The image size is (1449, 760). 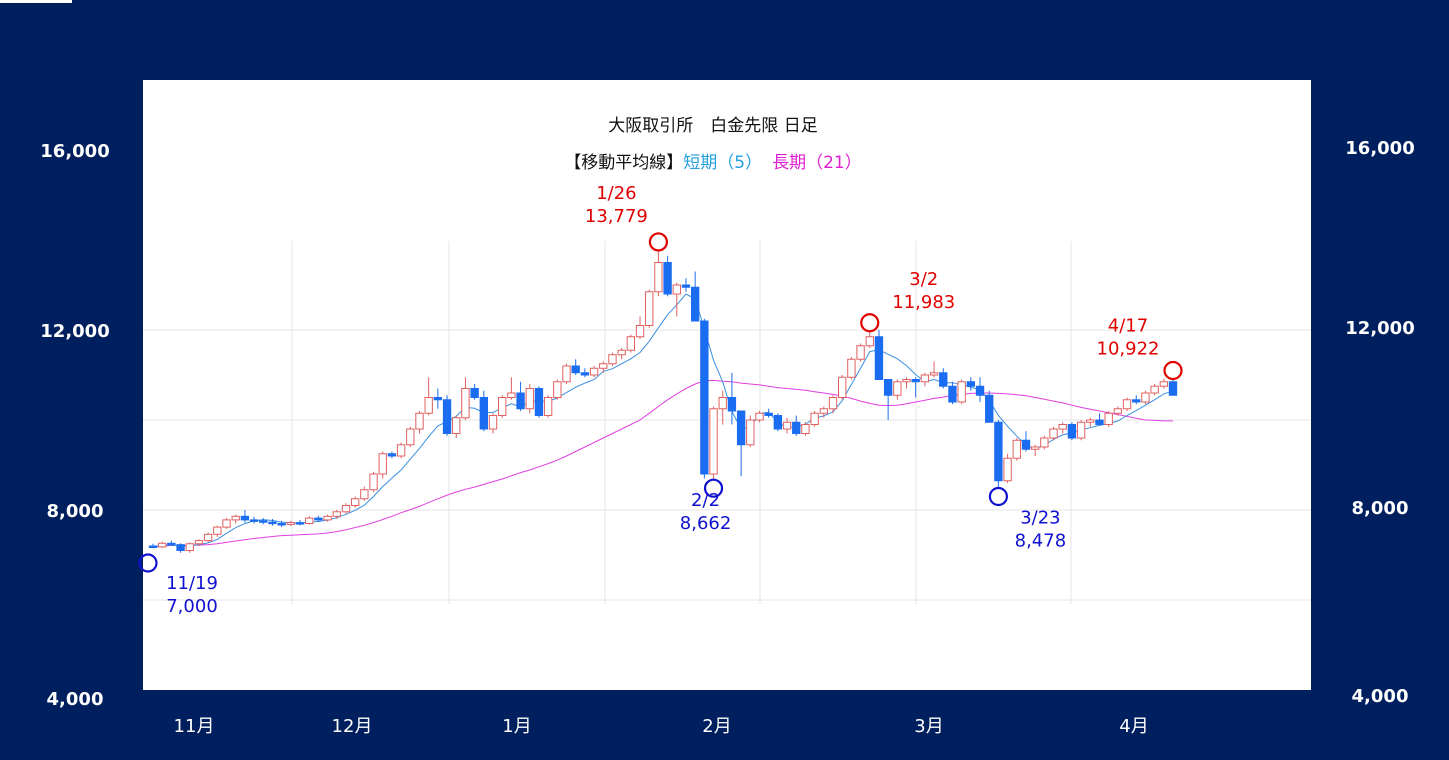 What do you see at coordinates (352, 726) in the screenshot?
I see `x-tick-label: 12月` at bounding box center [352, 726].